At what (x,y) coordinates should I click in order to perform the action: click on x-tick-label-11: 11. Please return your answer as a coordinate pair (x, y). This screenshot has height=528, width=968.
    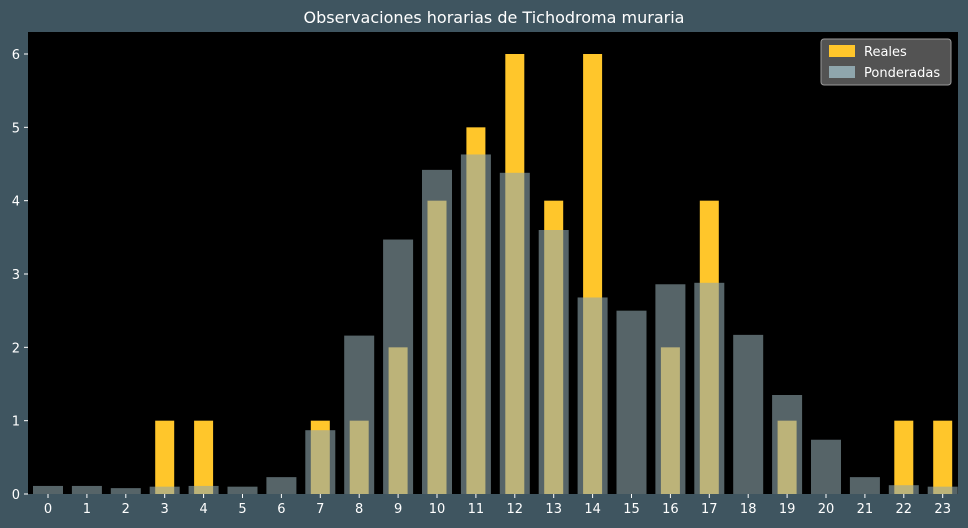
    Looking at the image, I should click on (476, 509).